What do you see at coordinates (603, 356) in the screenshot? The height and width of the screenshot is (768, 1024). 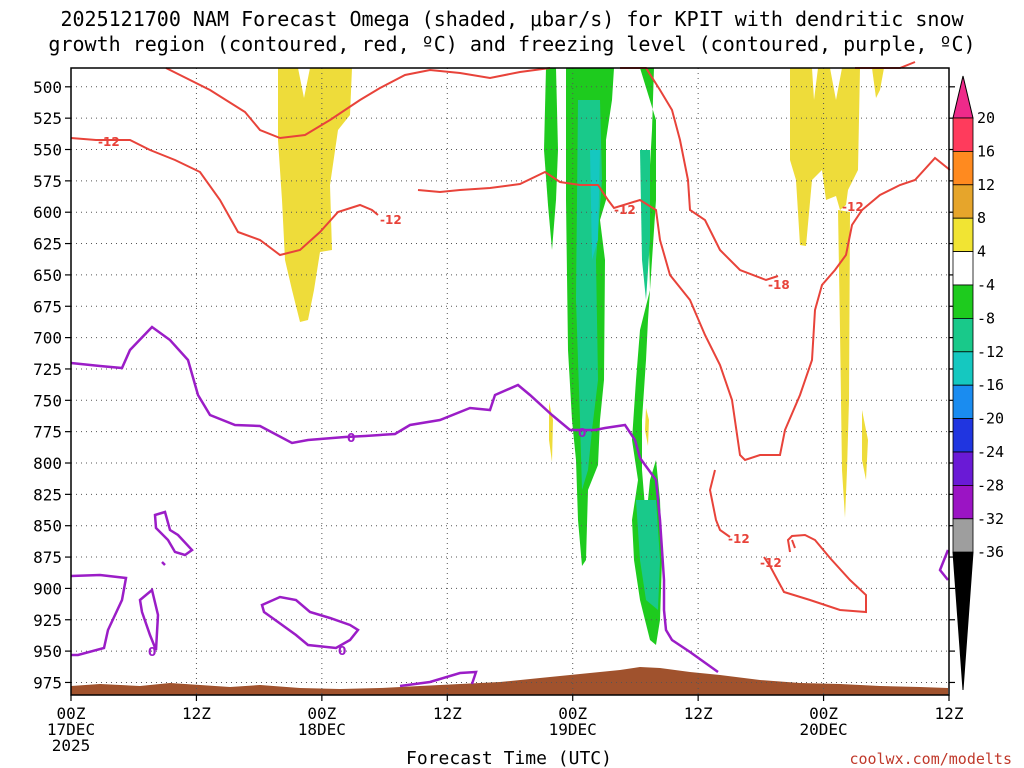 I see `omega-negative-shading` at bounding box center [603, 356].